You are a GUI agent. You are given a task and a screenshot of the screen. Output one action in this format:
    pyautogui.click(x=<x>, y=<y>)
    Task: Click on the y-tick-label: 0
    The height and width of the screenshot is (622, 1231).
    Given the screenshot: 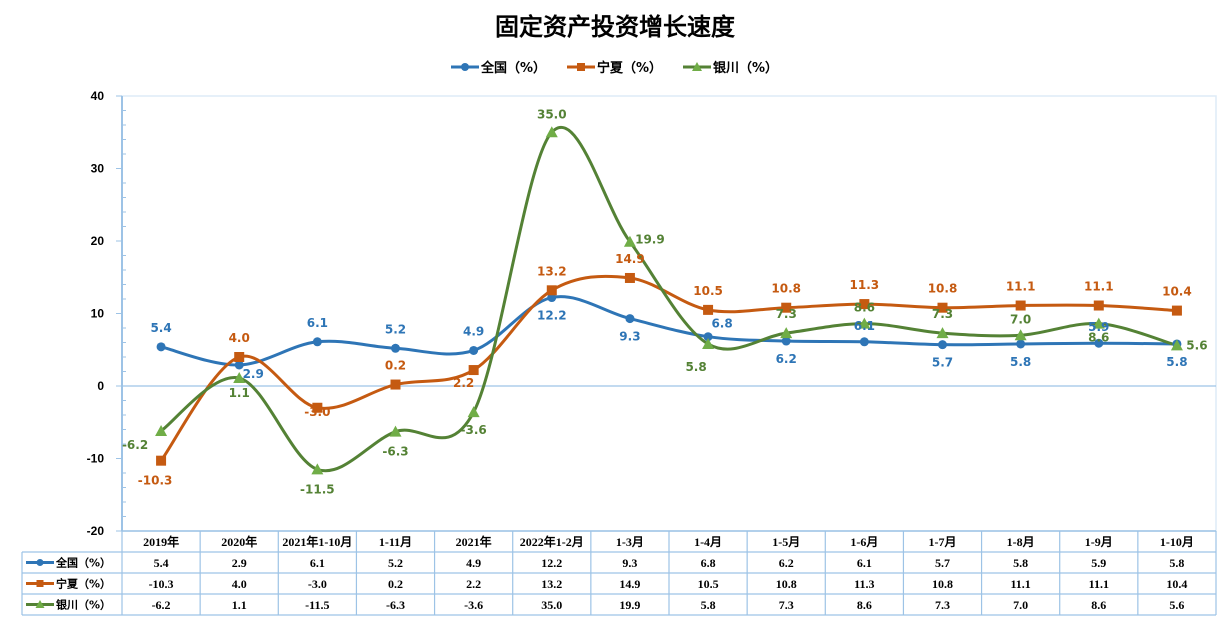 What is the action you would take?
    pyautogui.click(x=100, y=386)
    